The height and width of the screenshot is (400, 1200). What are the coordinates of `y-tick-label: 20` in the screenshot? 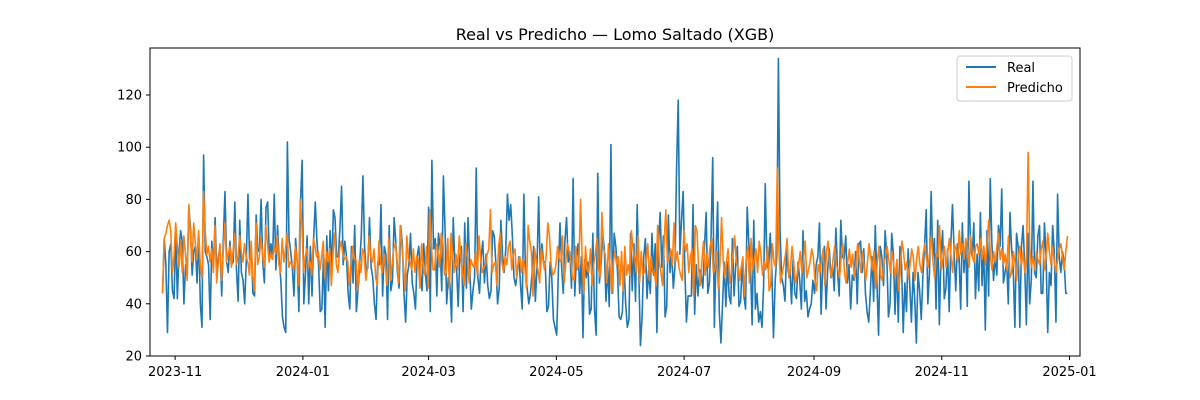 It's located at (133, 357).